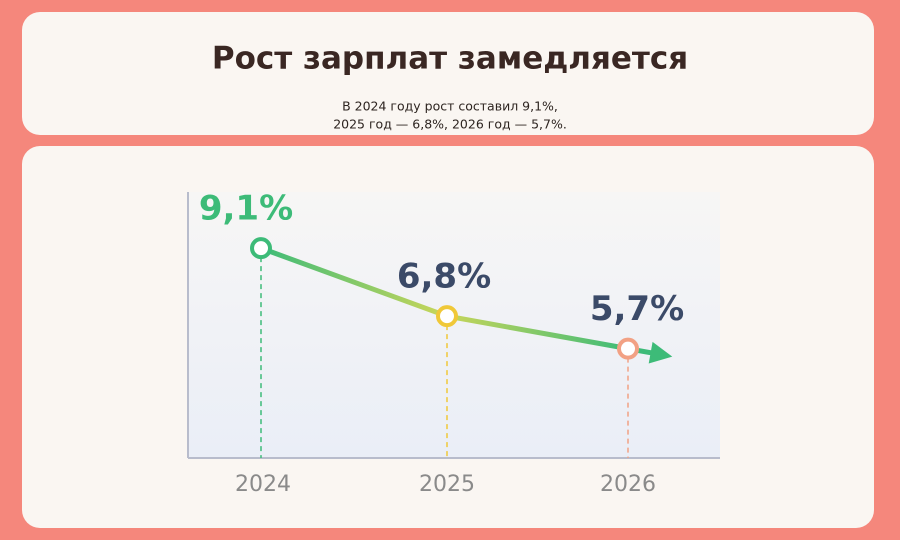  What do you see at coordinates (660, 352) in the screenshot?
I see `arrow-head` at bounding box center [660, 352].